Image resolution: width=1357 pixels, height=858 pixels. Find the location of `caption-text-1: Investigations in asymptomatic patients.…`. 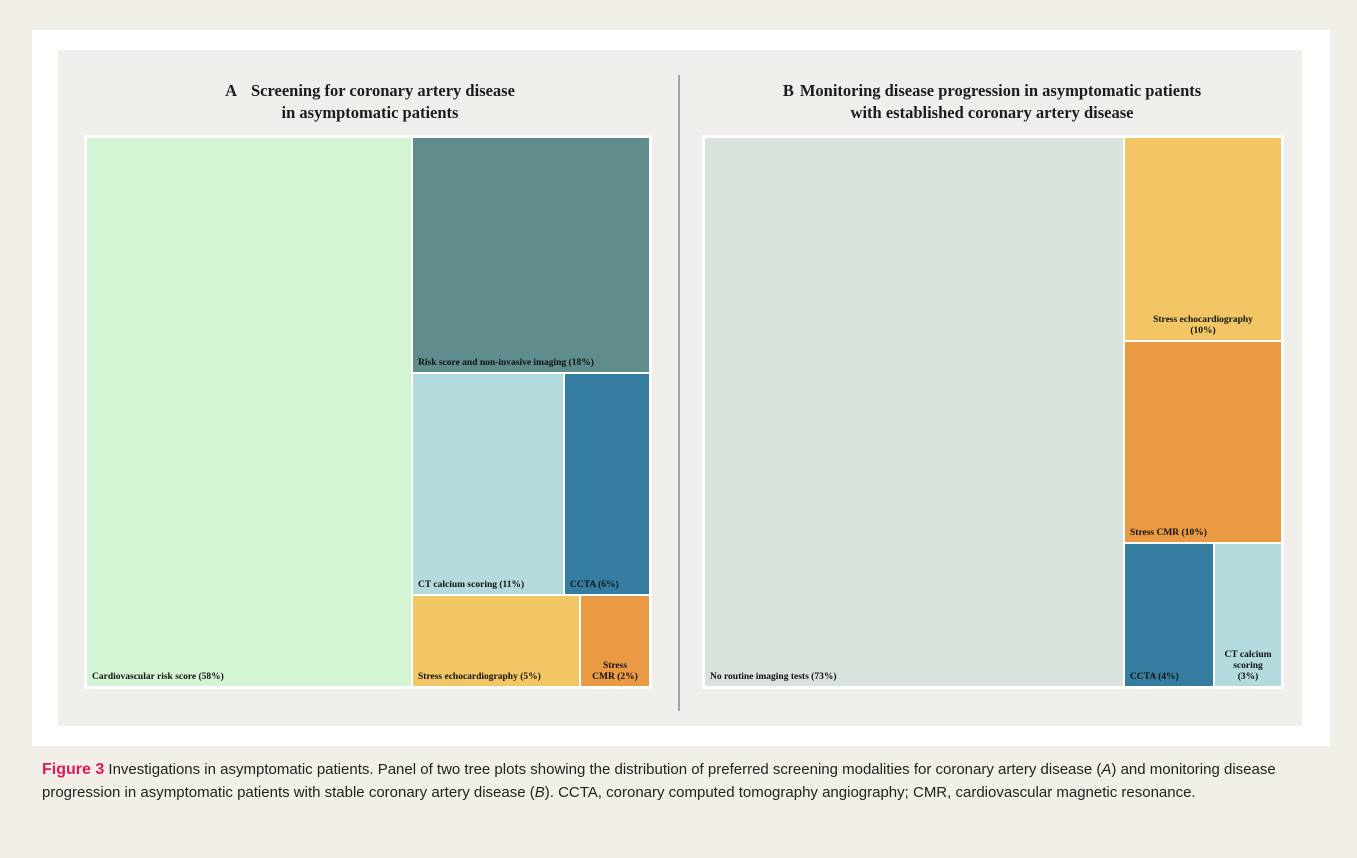

caption-text-1: Investigations in asymptomatic patients.… is located at coordinates (603, 769).